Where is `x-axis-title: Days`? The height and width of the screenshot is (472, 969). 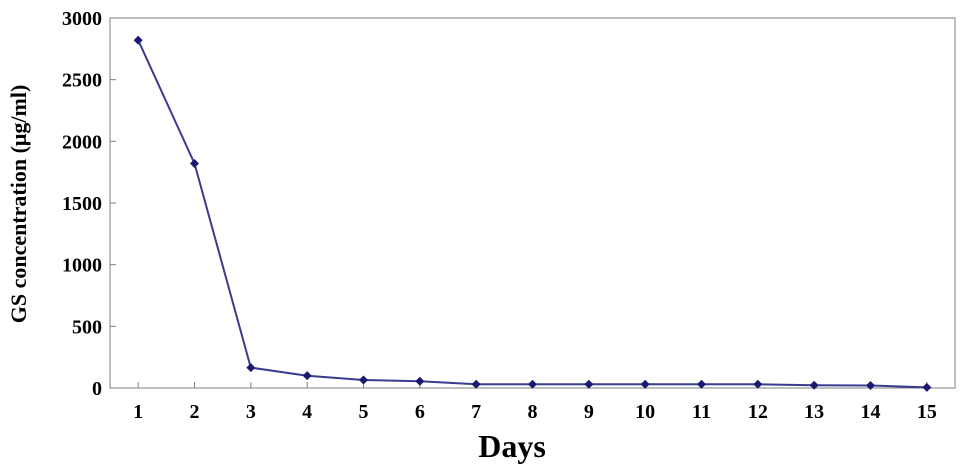
x-axis-title: Days is located at coordinates (512, 446).